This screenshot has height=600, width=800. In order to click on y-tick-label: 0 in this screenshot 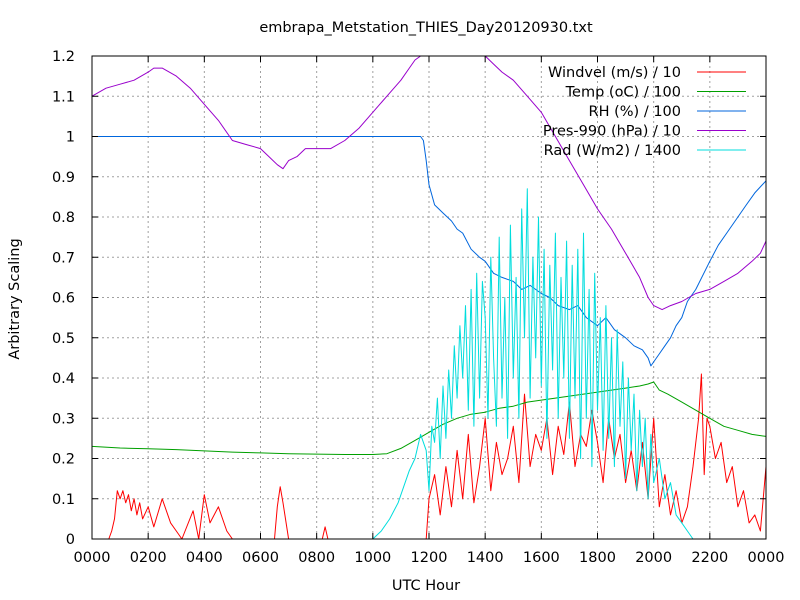, I will do `click(70, 540)`.